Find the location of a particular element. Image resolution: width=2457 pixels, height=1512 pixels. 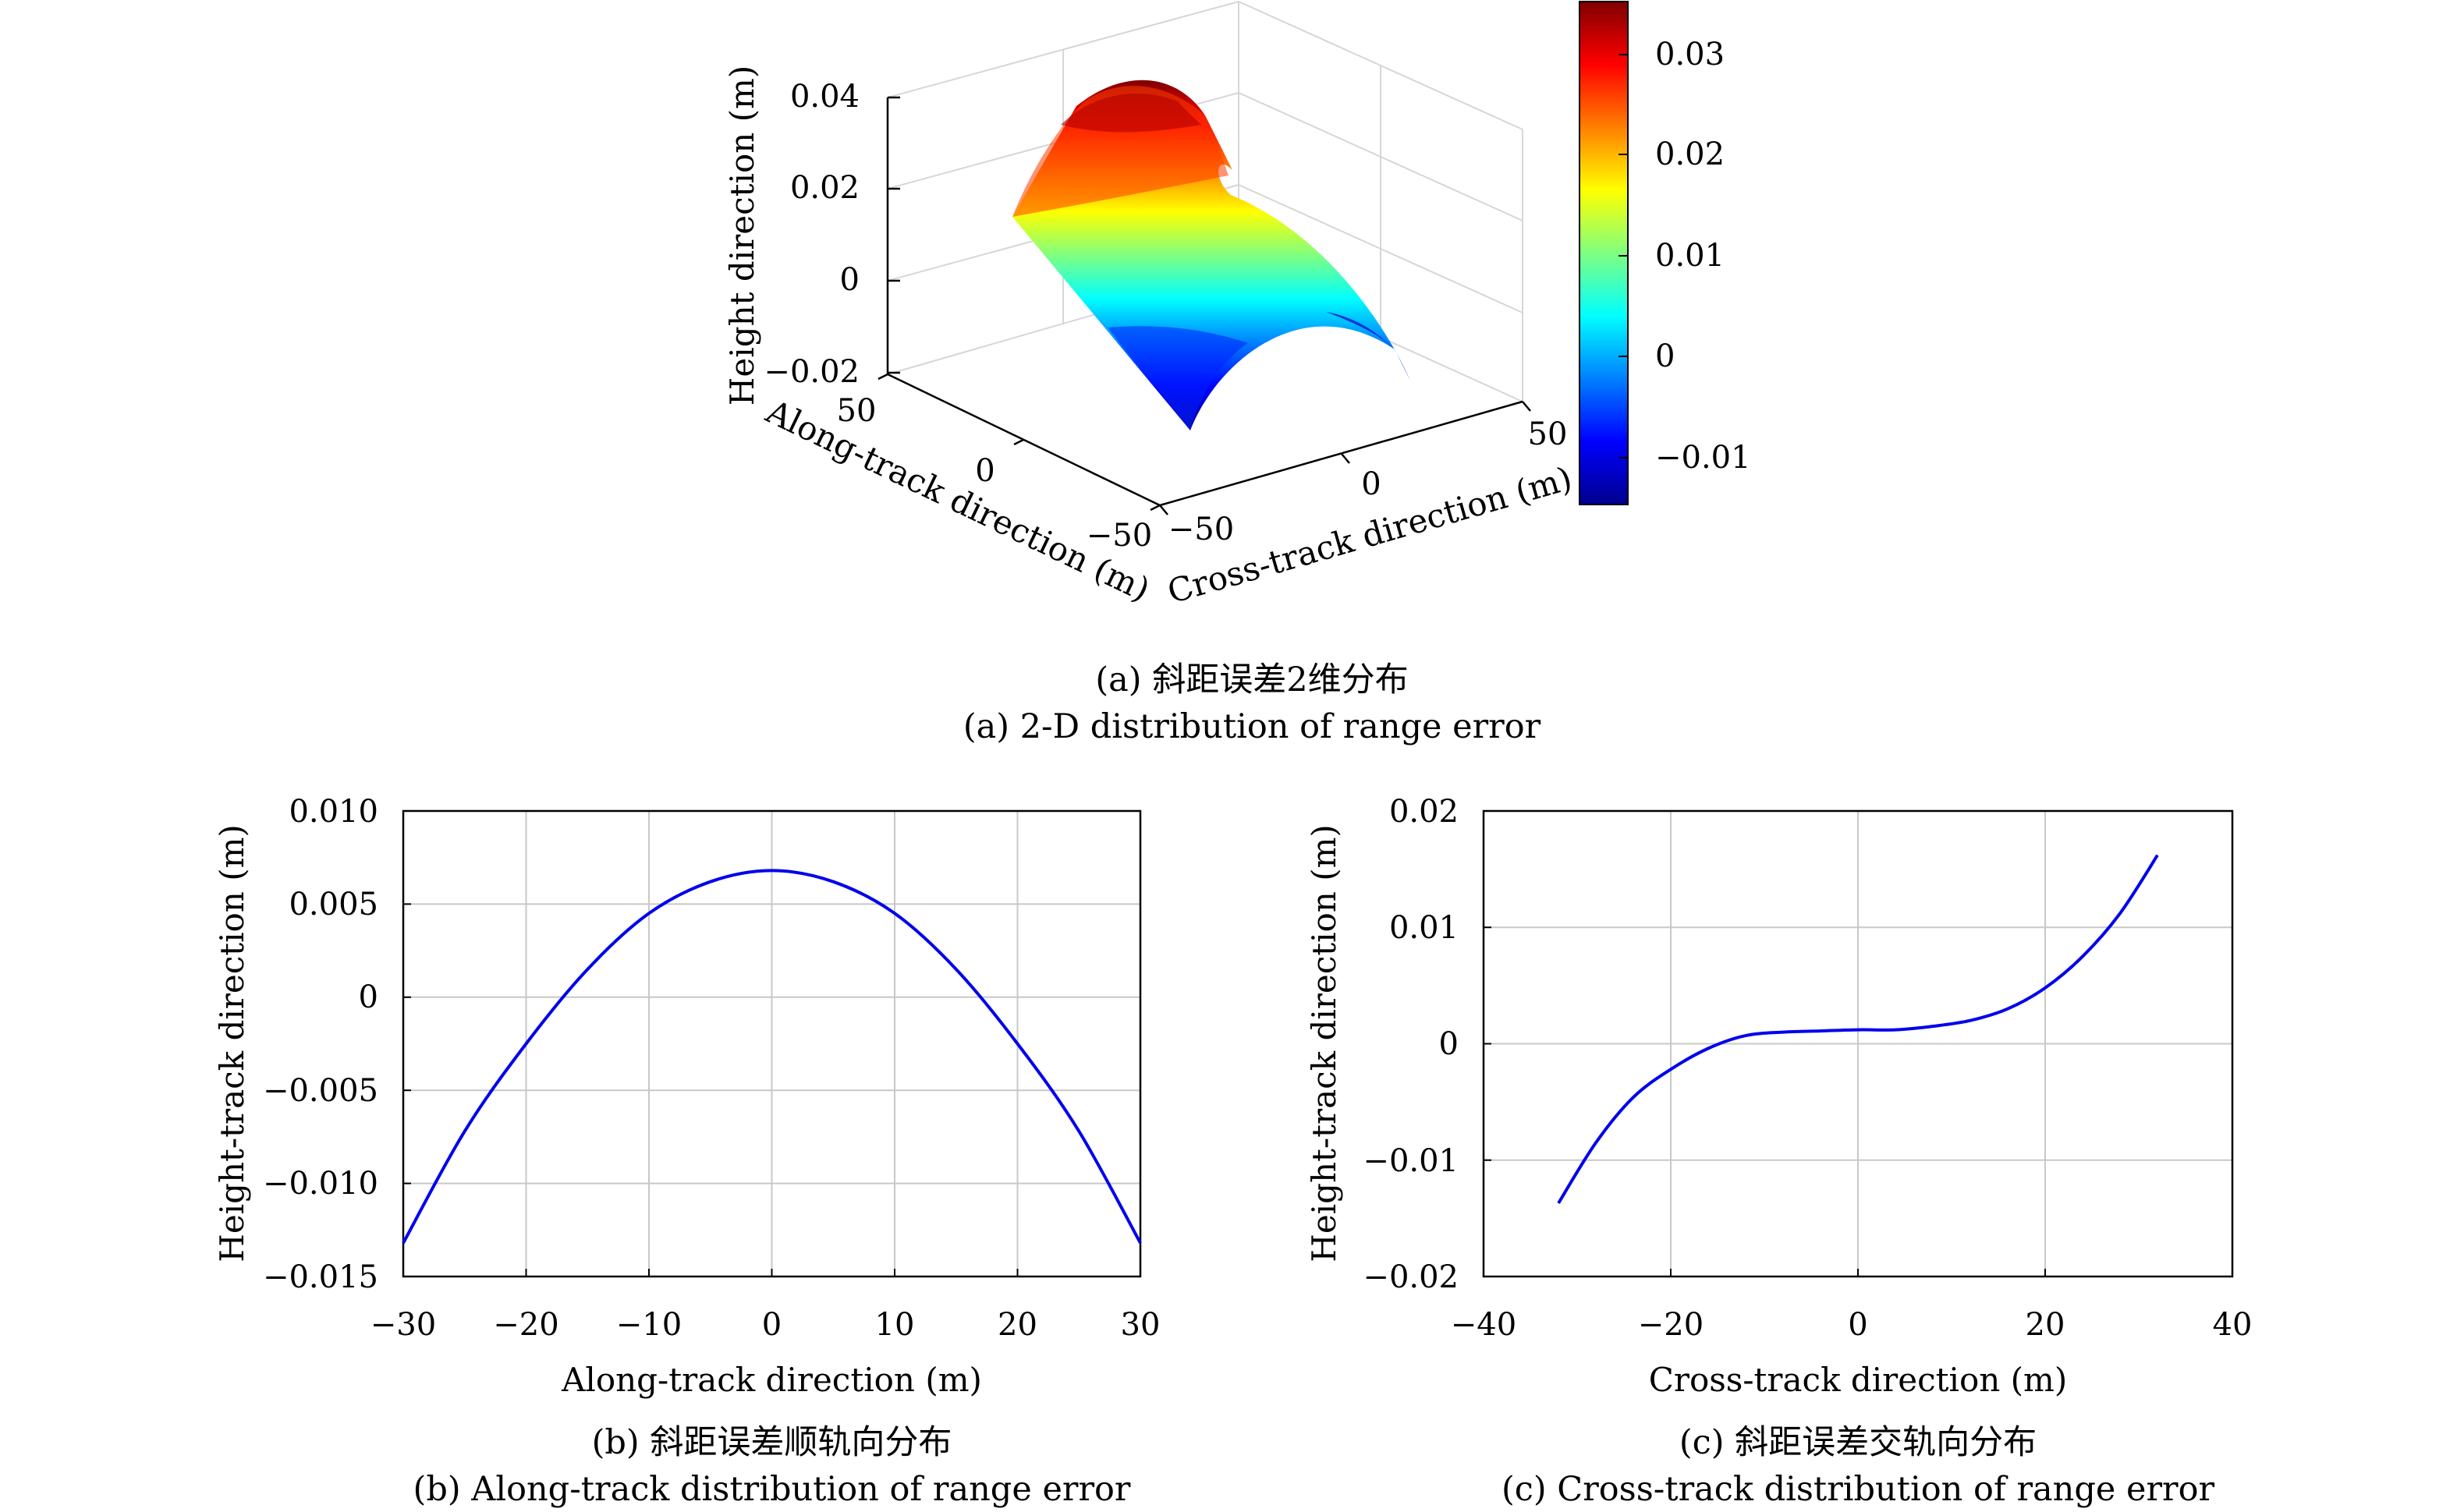

ticks-b is located at coordinates (772, 1043).